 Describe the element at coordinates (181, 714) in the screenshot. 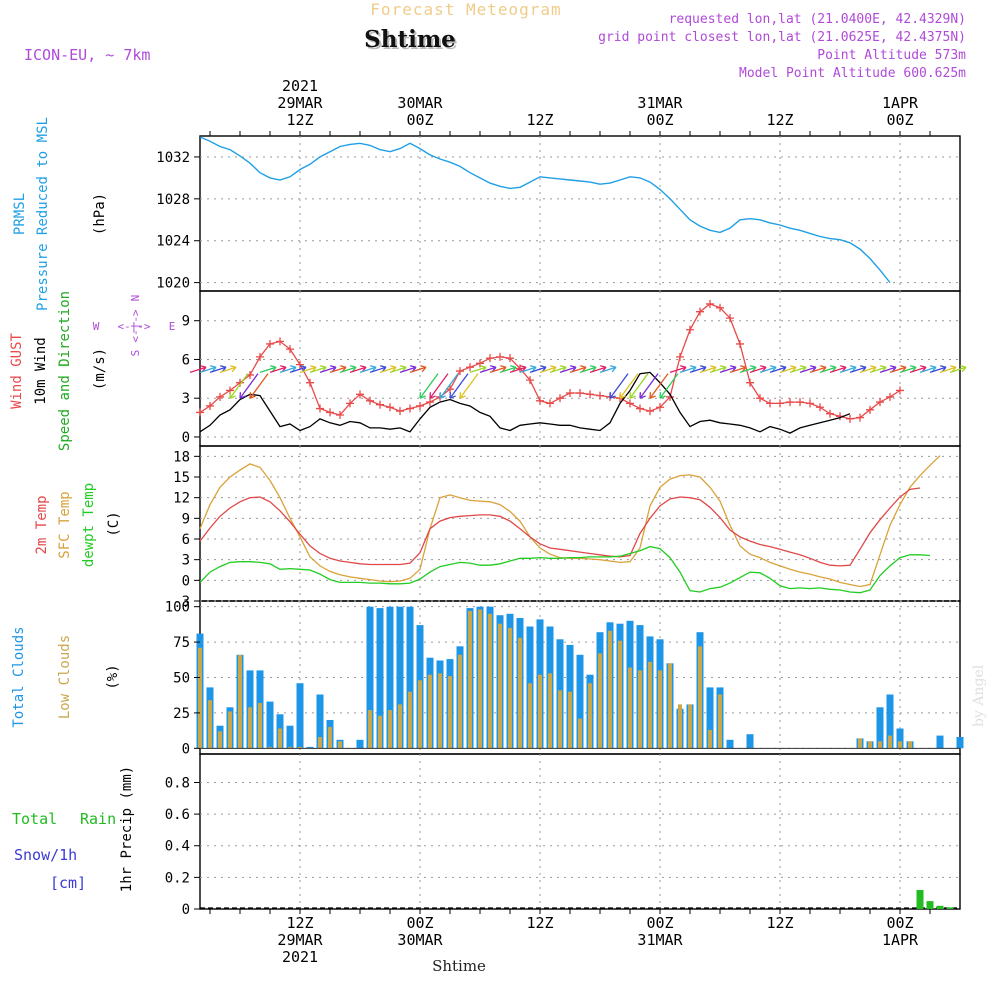

I see `clouds-ytick-label: 25` at that location.